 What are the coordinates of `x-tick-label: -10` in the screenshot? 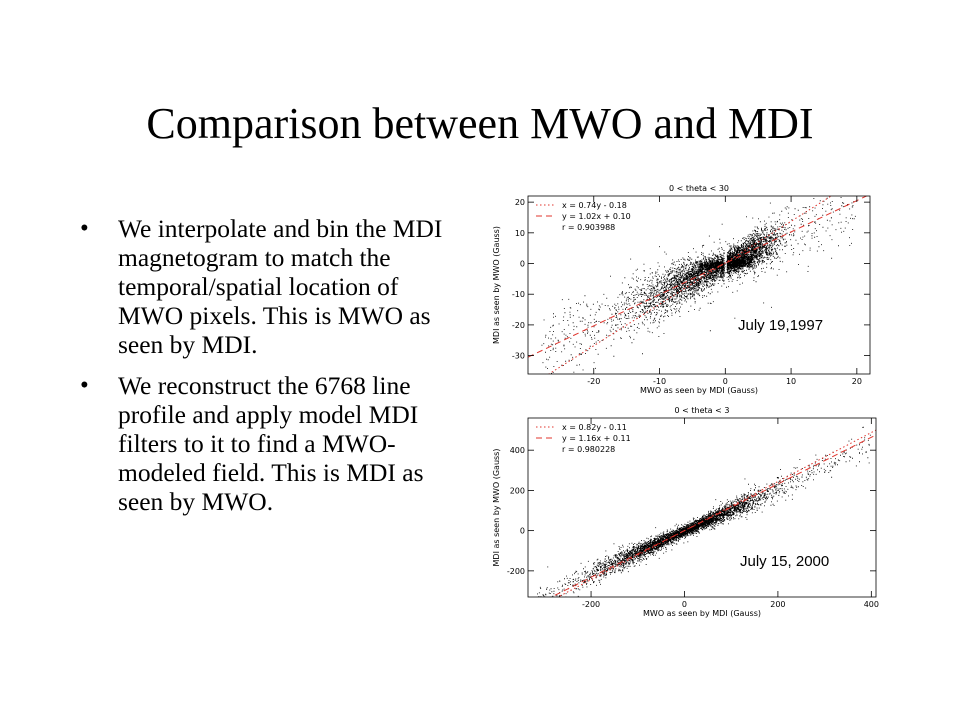 It's located at (659, 381).